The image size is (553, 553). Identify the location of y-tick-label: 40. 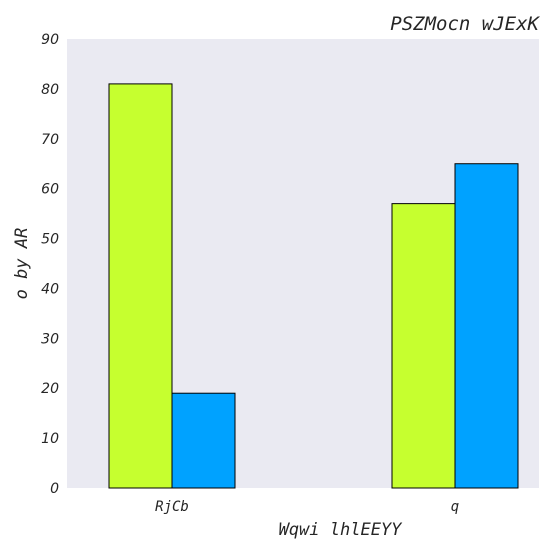
(50, 289).